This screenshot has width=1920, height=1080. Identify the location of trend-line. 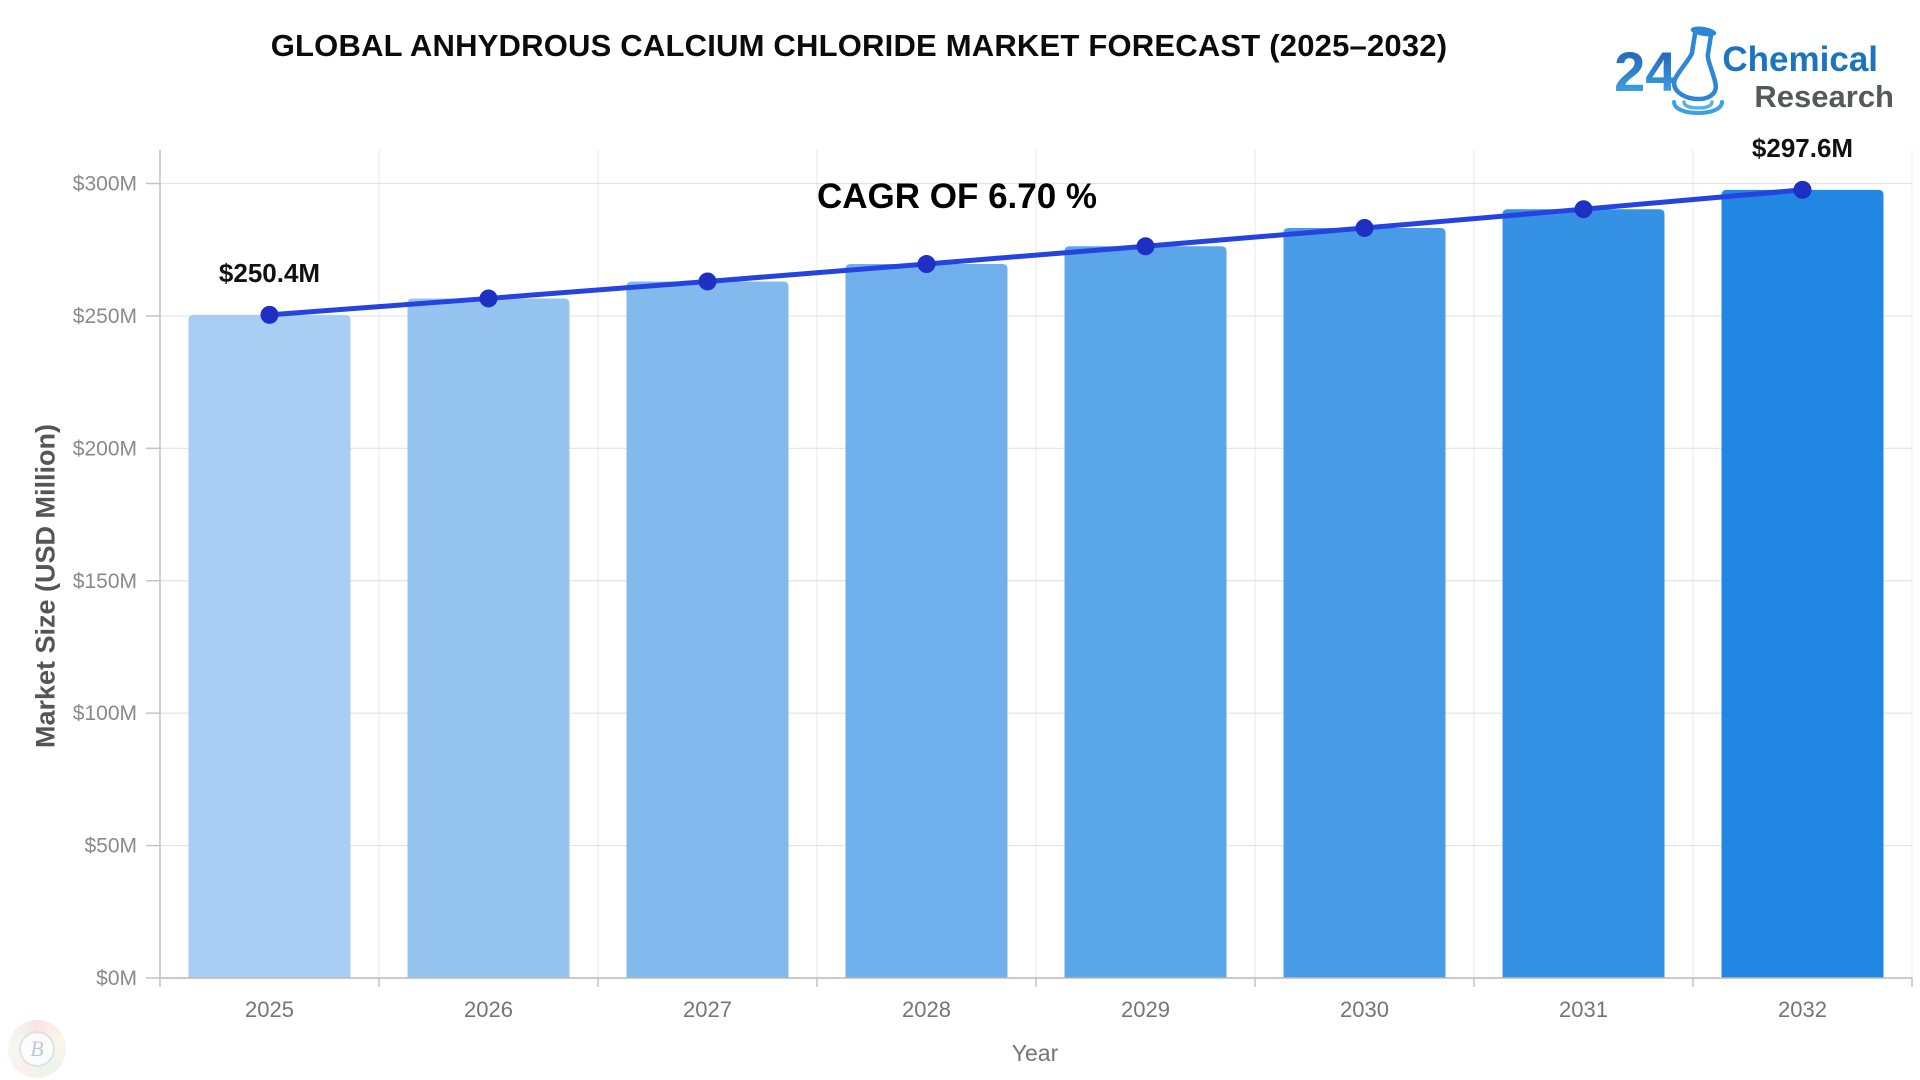
(1036, 252).